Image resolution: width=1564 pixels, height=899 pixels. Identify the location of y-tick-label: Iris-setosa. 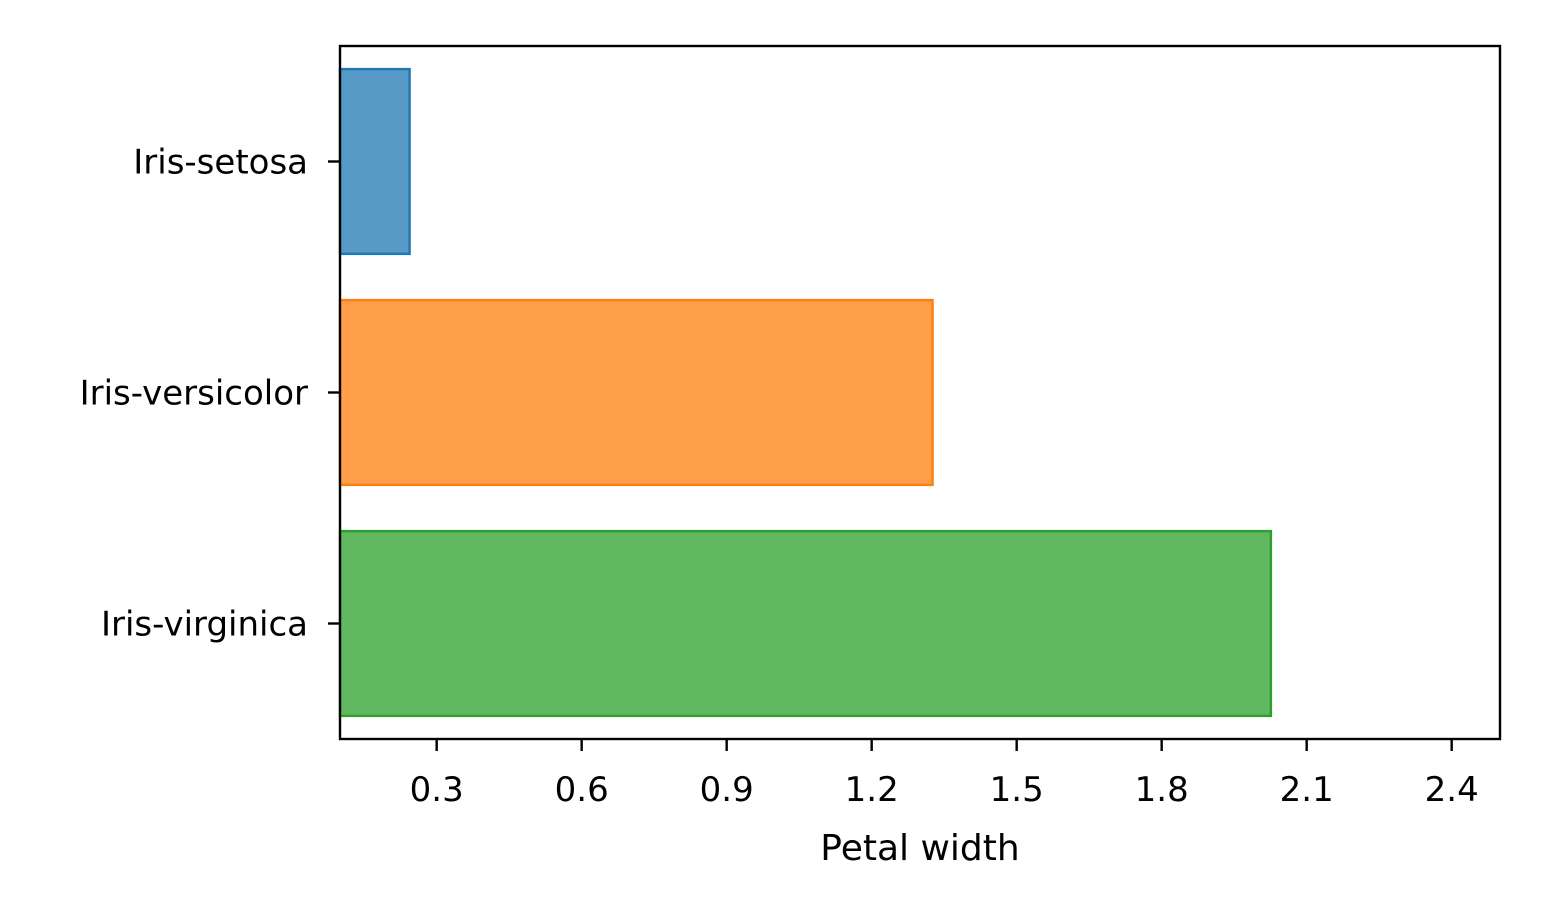
(220, 163).